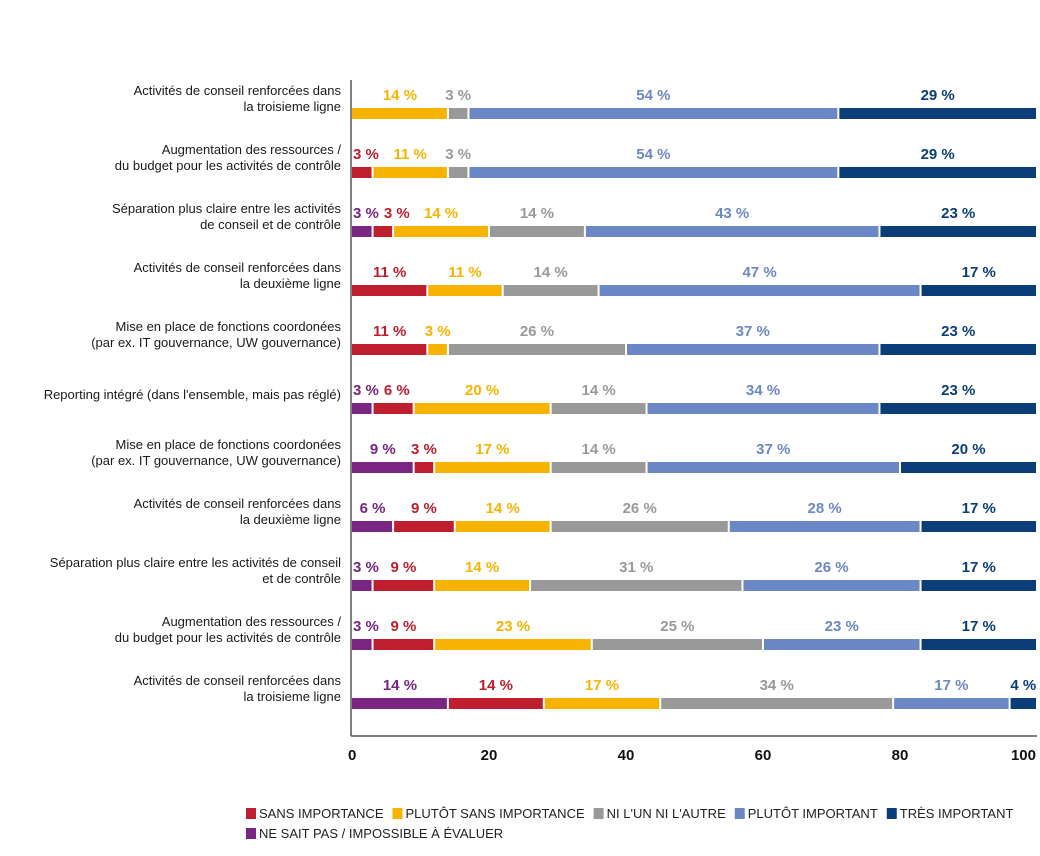 The height and width of the screenshot is (856, 1040). Describe the element at coordinates (759, 272) in the screenshot. I see `data-label: 47 %` at that location.